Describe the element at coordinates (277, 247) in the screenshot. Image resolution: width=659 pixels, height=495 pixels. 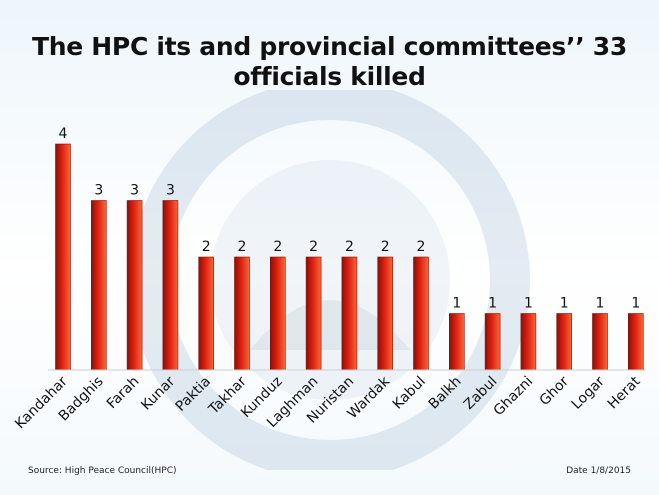
I see `data-label-kunduz: 2` at that location.